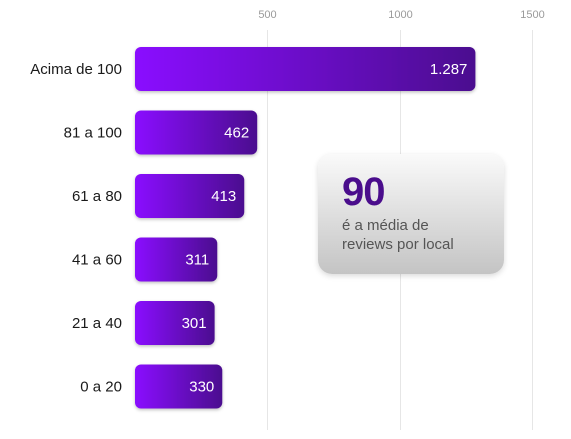  What do you see at coordinates (223, 196) in the screenshot?
I see `value-label: 413` at bounding box center [223, 196].